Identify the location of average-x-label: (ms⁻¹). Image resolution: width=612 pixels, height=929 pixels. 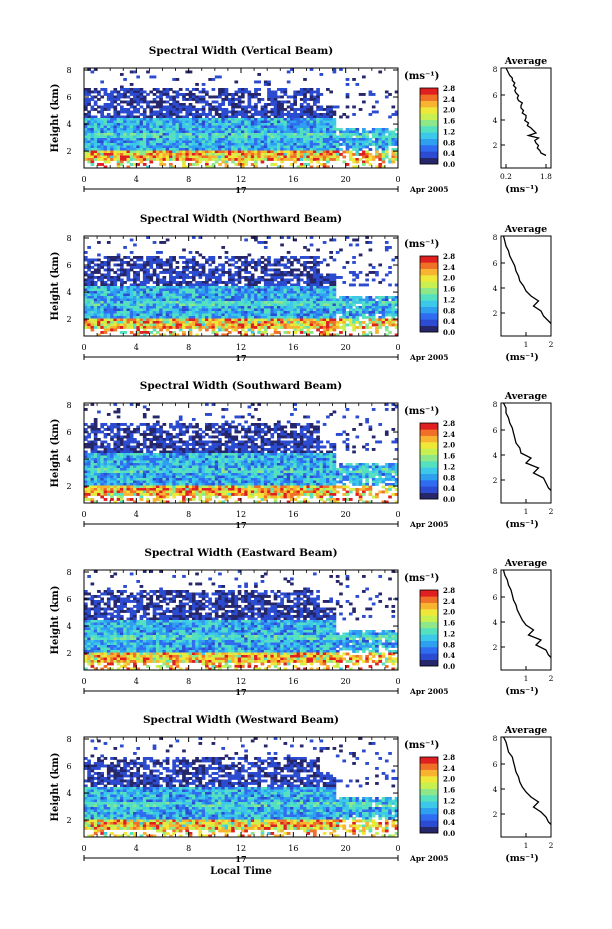
(522, 189).